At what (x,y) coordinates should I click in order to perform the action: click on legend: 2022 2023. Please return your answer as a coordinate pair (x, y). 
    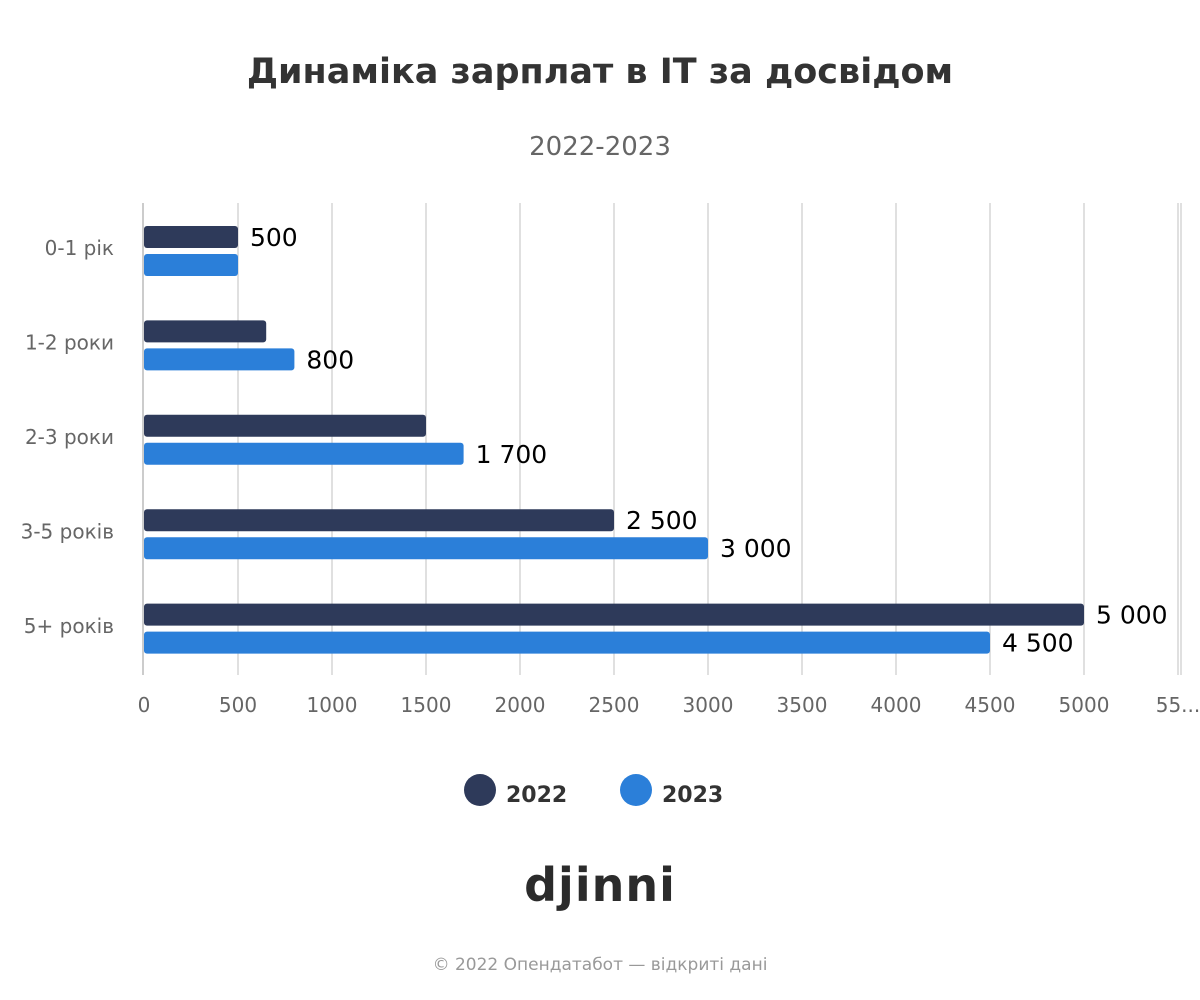
    Looking at the image, I should click on (600, 795).